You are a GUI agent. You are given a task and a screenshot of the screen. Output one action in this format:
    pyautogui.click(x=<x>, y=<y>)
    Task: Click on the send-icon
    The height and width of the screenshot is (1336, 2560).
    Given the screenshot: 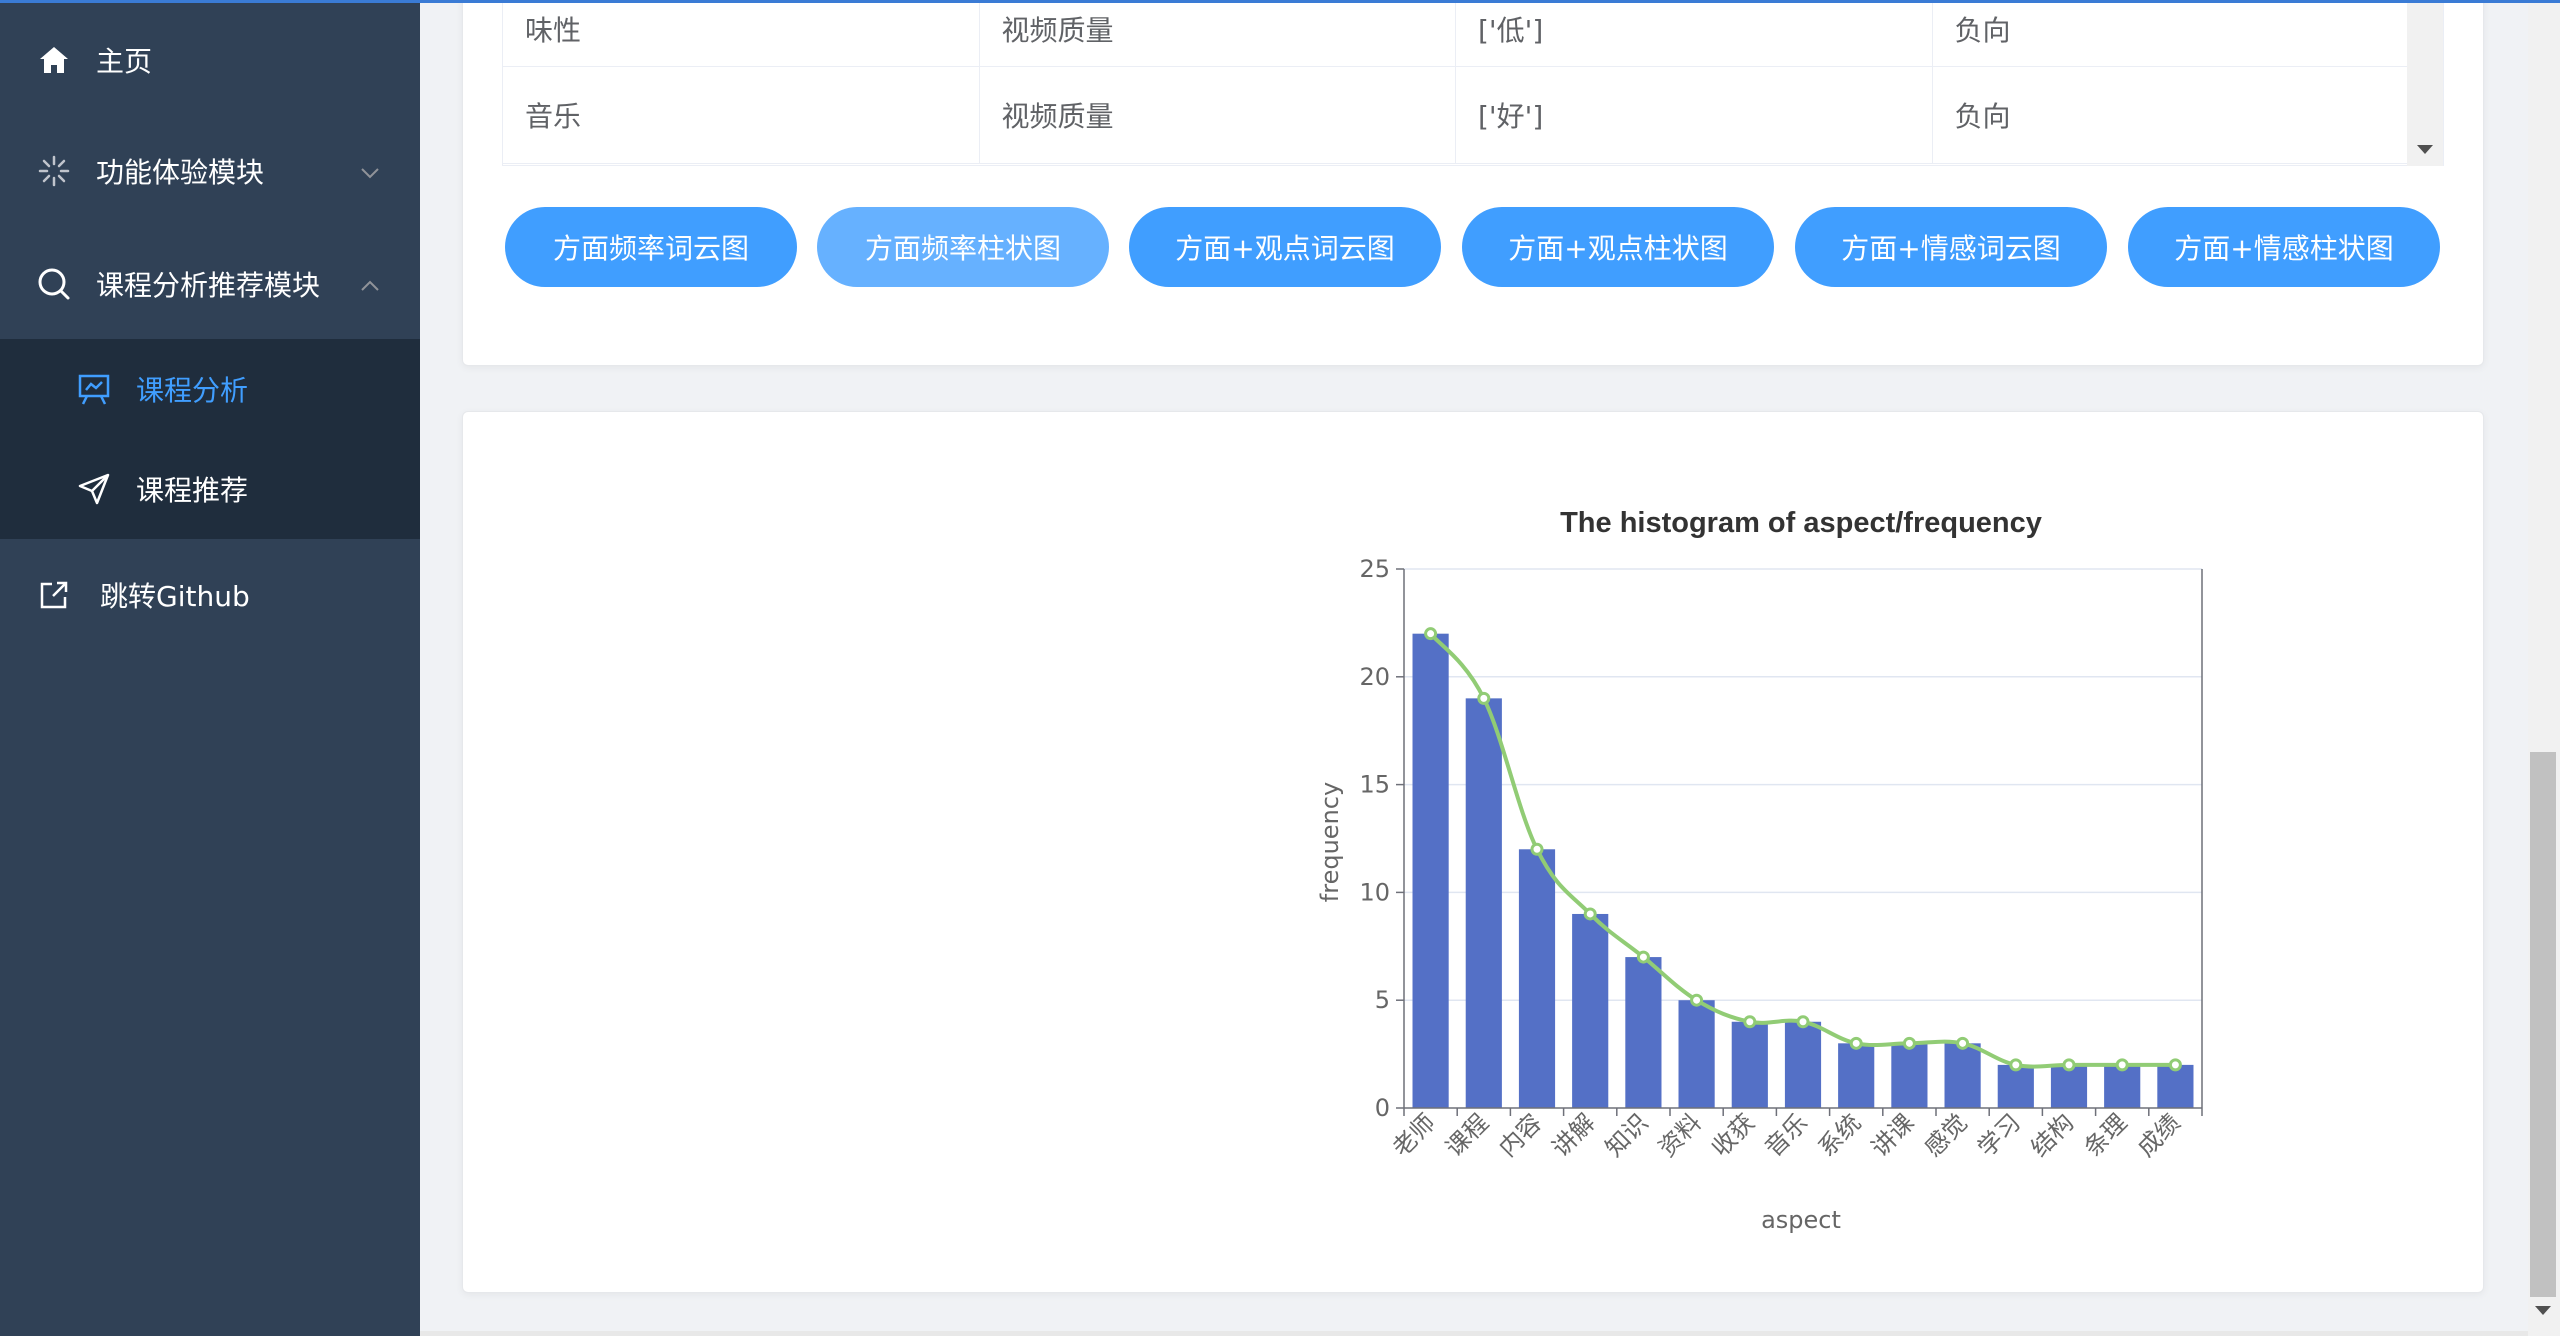 What is the action you would take?
    pyautogui.click(x=94, y=489)
    